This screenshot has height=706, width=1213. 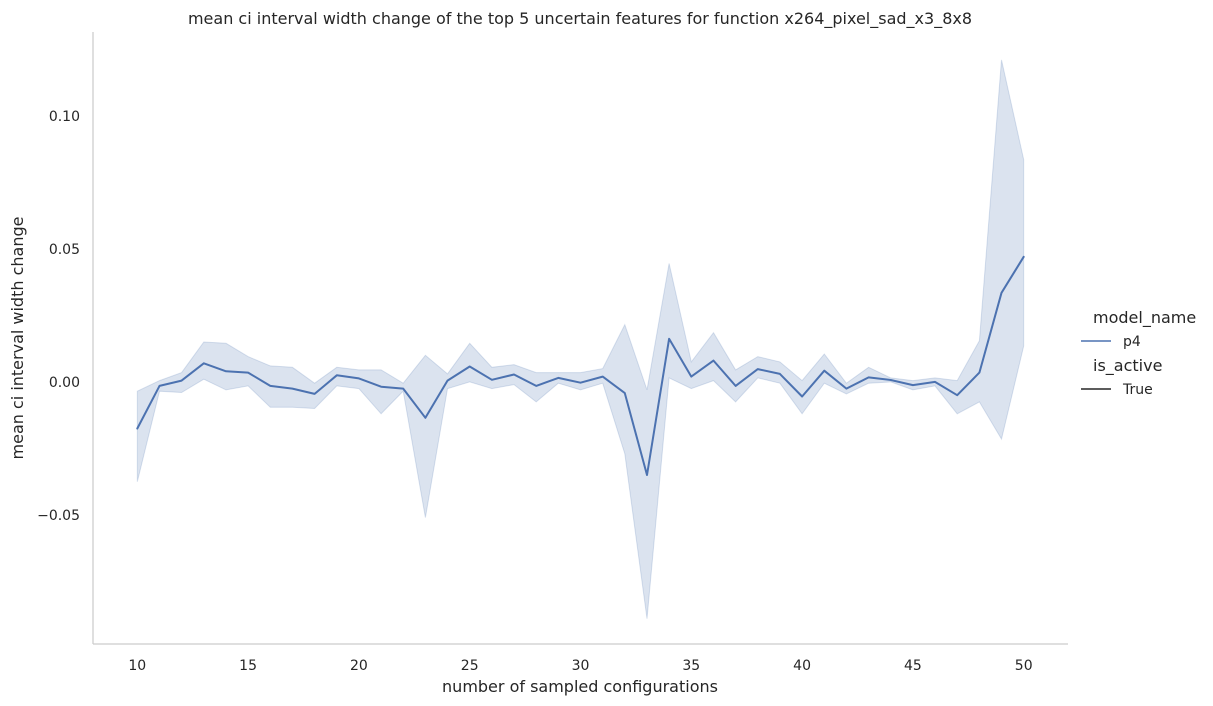 What do you see at coordinates (137, 666) in the screenshot?
I see `x-tick-label-10: 10` at bounding box center [137, 666].